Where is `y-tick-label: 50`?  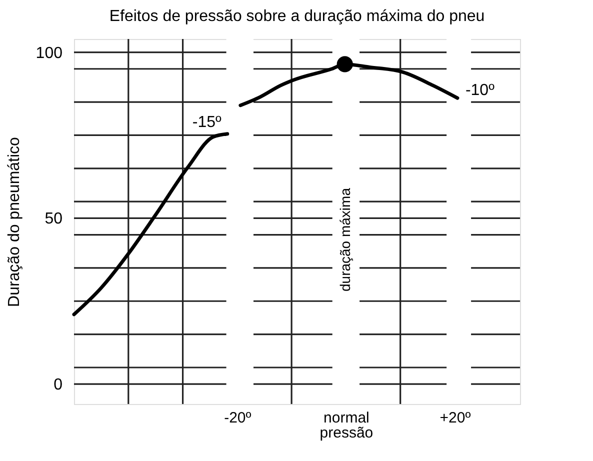
y-tick-label: 50 is located at coordinates (53, 219).